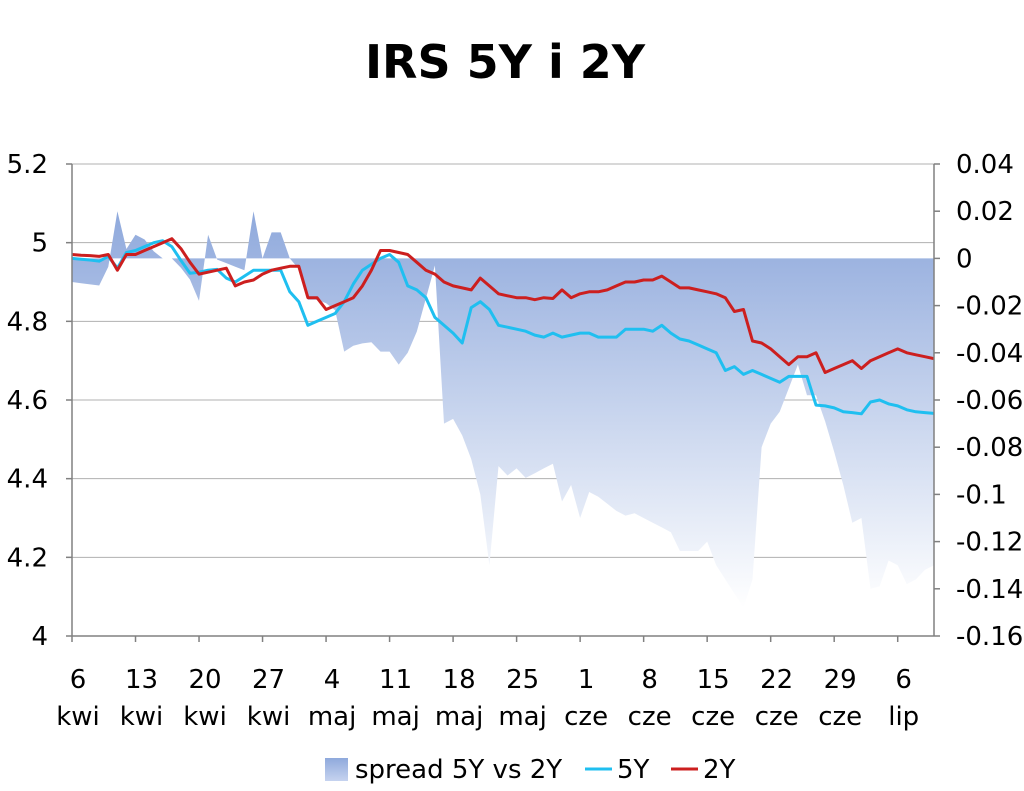 Image resolution: width=1024 pixels, height=791 pixels. Describe the element at coordinates (989, 590) in the screenshot. I see `right-y-tick-label: -0.14` at that location.